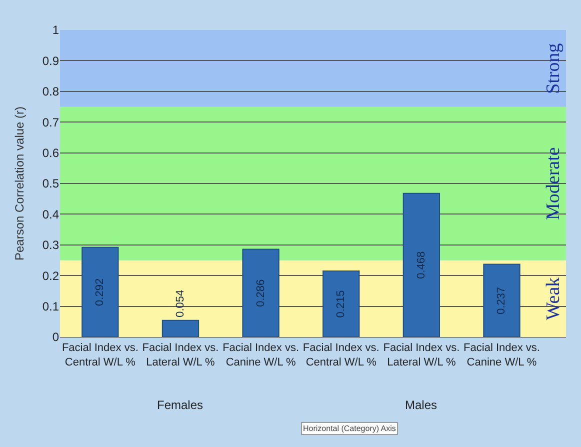  Describe the element at coordinates (51, 307) in the screenshot. I see `y-tick-label: 0.1` at that location.